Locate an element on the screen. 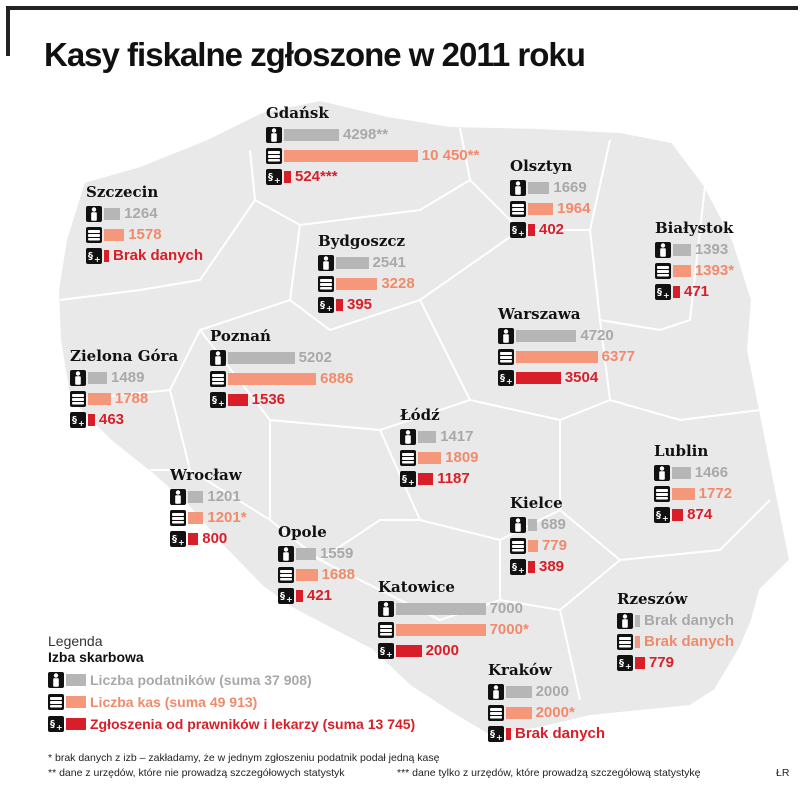 The width and height of the screenshot is (805, 790). city-name: Katowice is located at coordinates (416, 587).